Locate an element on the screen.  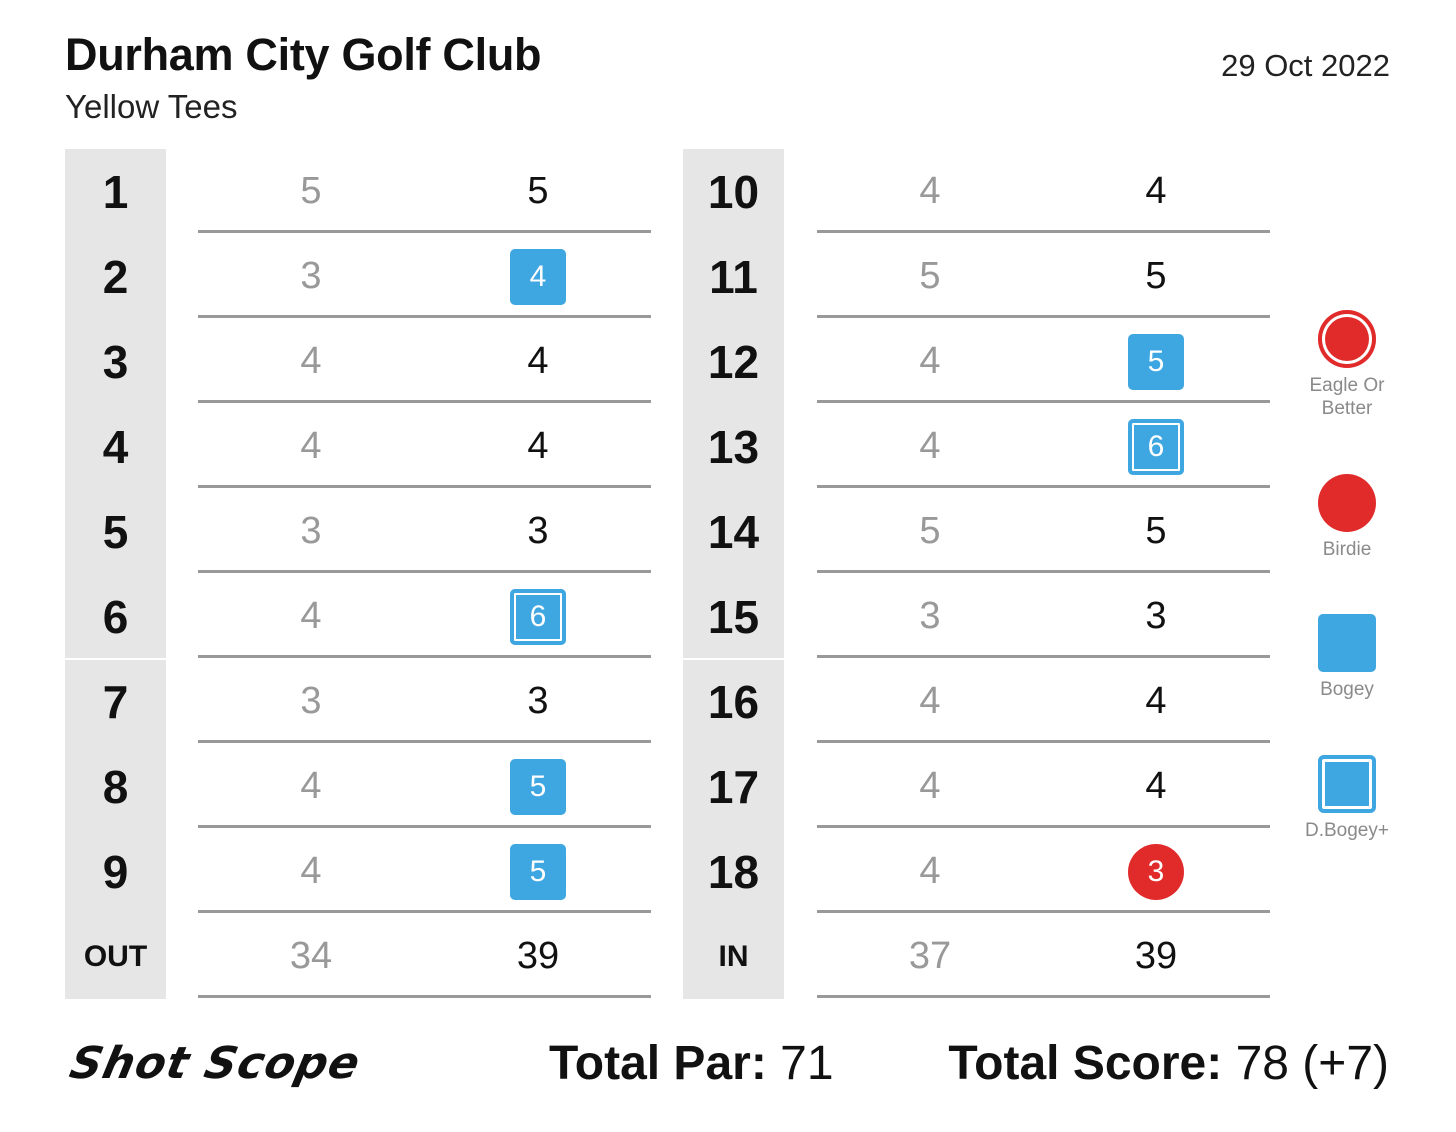
legend-label: Eagle Or Better is located at coordinates (1347, 397).